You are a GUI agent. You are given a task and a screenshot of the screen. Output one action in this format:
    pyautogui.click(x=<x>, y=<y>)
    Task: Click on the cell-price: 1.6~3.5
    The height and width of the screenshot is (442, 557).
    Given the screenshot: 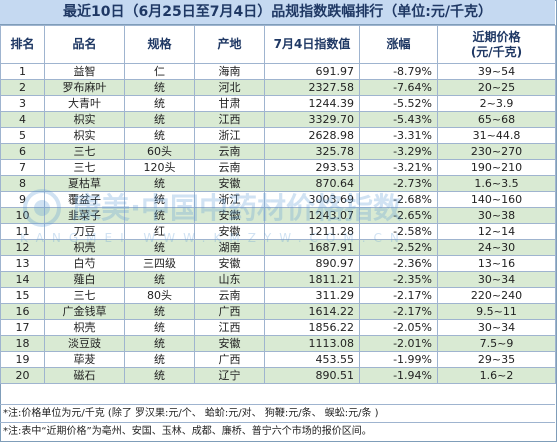 What is the action you would take?
    pyautogui.click(x=496, y=183)
    